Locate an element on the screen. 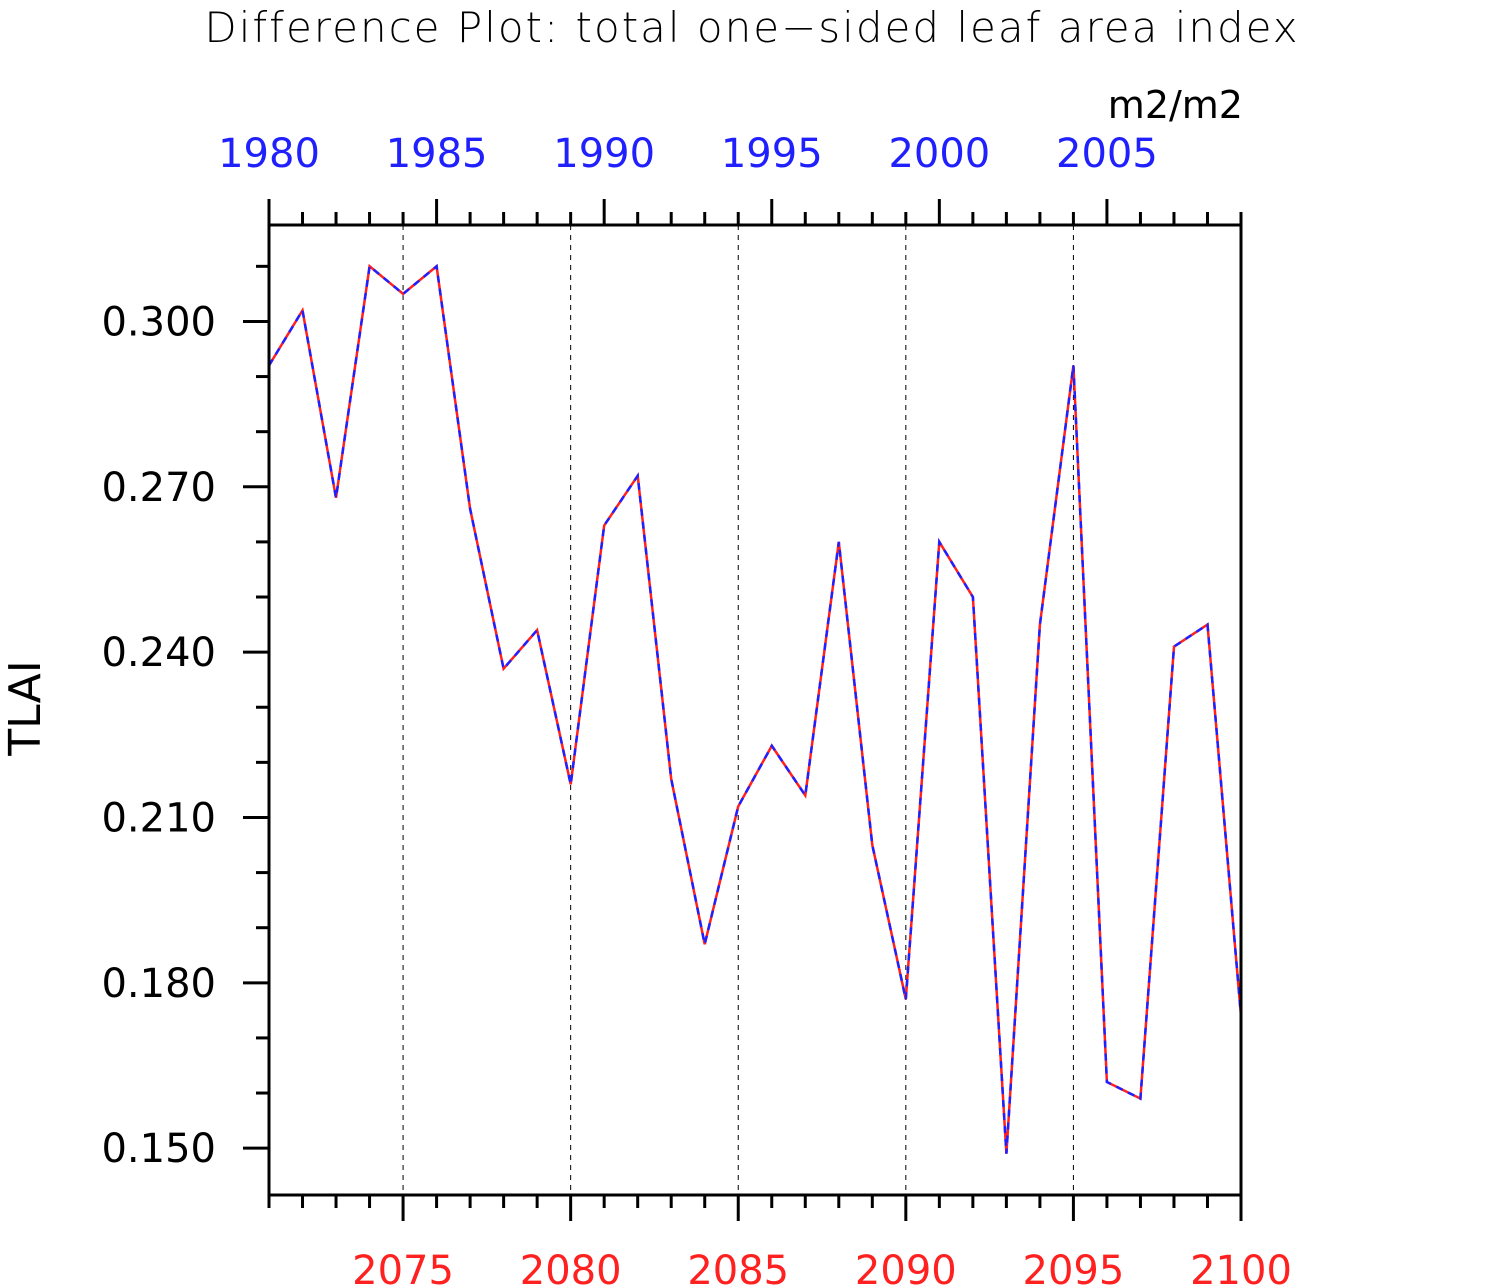 The image size is (1485, 1286). x-top-axis: 1980 1985 1990 1995 2000 2005 is located at coordinates (730, 178).